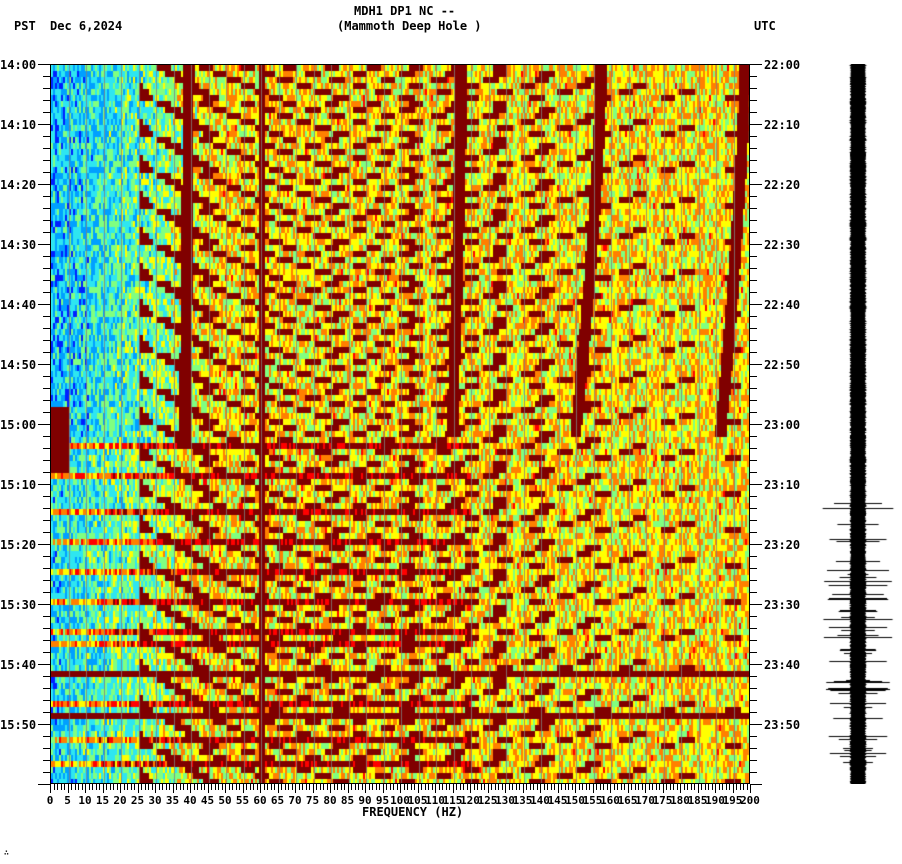 The image size is (902, 864). I want to click on left-time-label: 15:20, so click(18, 545).